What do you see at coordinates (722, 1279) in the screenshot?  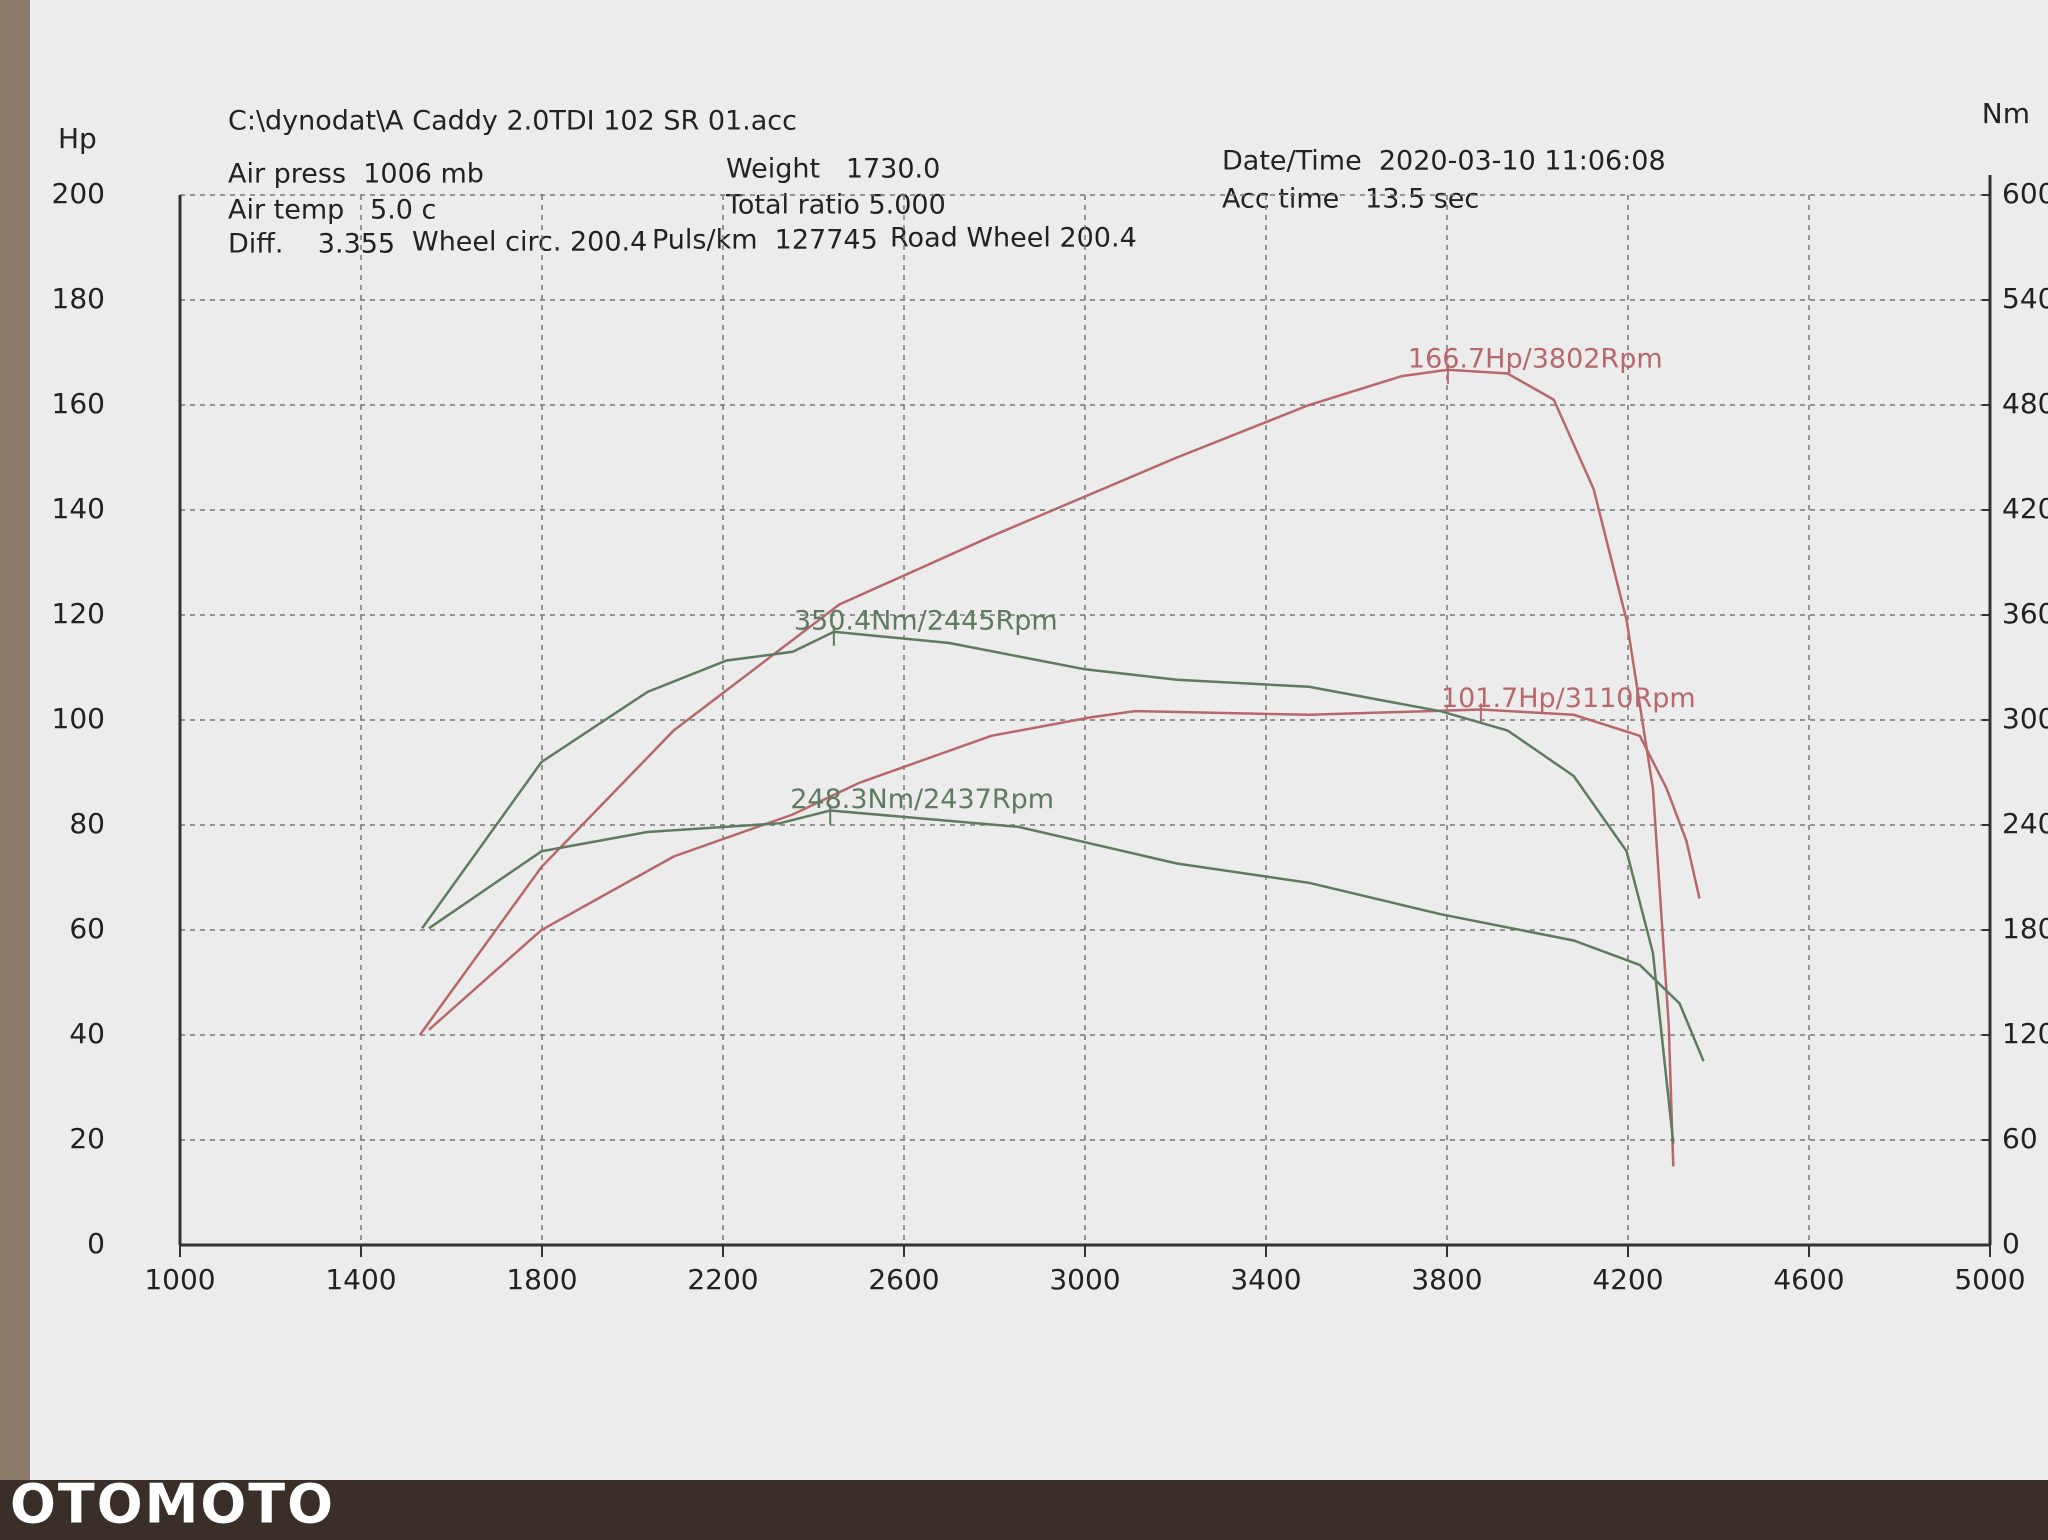 I see `x-tick-label: 2200` at bounding box center [722, 1279].